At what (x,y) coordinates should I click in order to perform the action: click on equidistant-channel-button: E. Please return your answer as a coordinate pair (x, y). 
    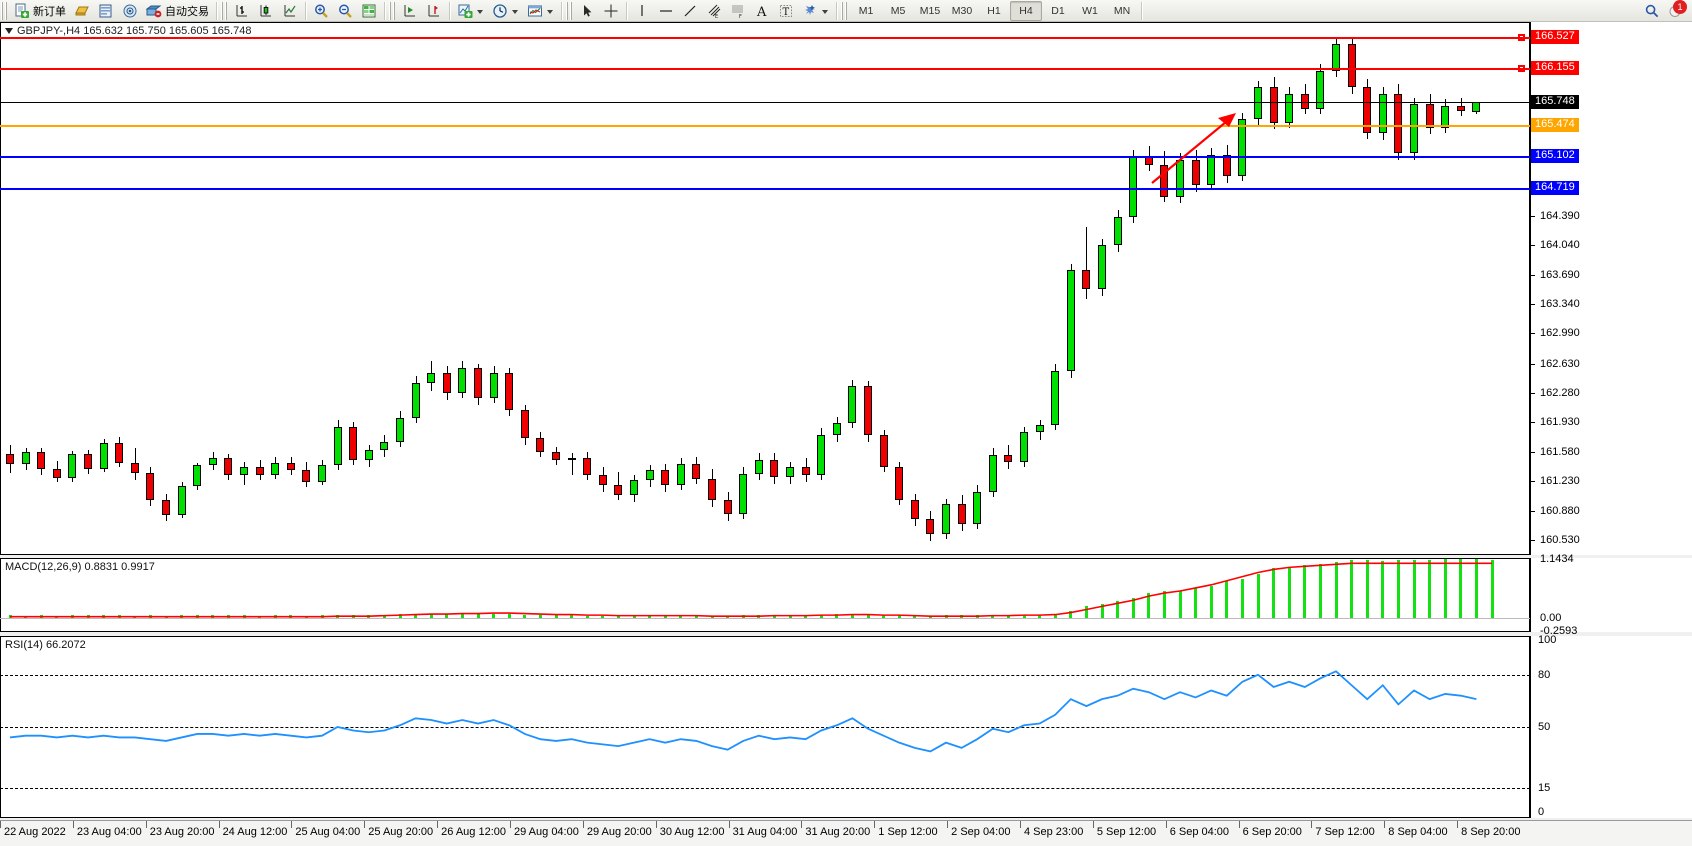
    Looking at the image, I should click on (714, 11).